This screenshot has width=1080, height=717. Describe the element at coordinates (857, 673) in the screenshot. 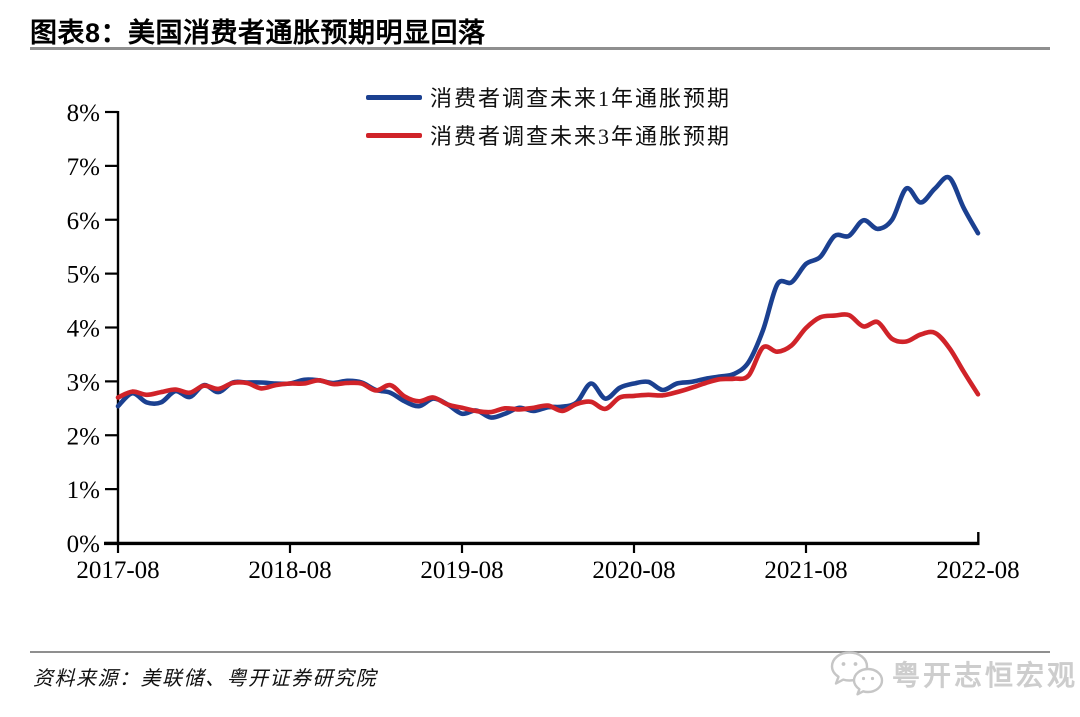

I see `wechat-icon` at that location.